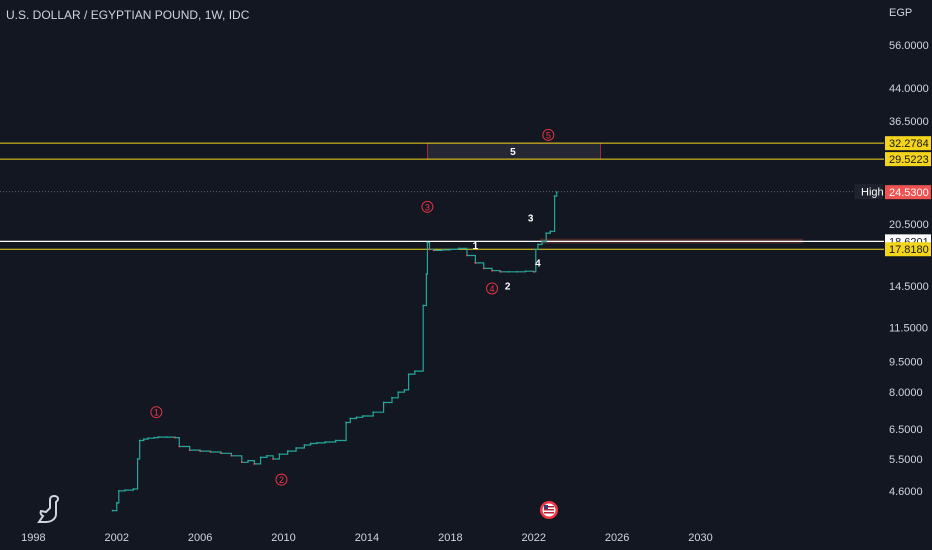  What do you see at coordinates (450, 538) in the screenshot?
I see `x-tick-label: 2018` at bounding box center [450, 538].